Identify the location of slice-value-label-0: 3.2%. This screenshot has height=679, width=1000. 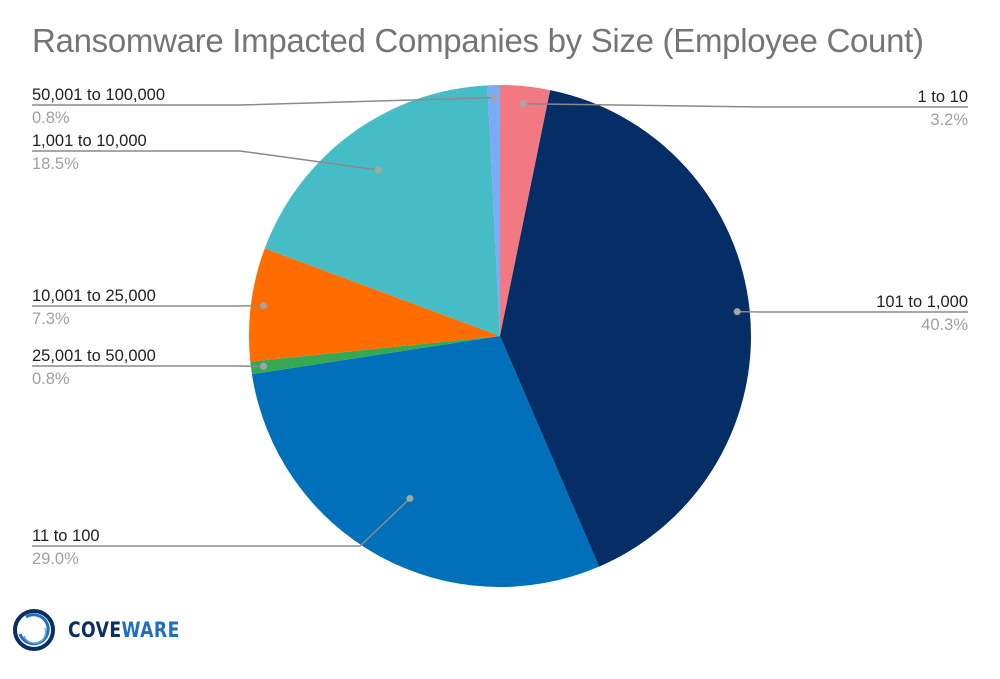
(949, 120).